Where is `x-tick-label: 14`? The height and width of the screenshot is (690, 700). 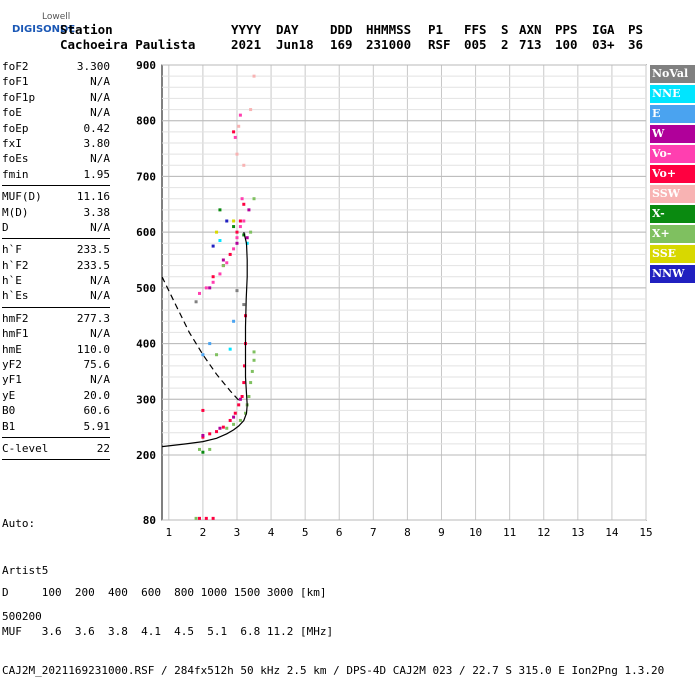
x-tick-label: 14 is located at coordinates (612, 532).